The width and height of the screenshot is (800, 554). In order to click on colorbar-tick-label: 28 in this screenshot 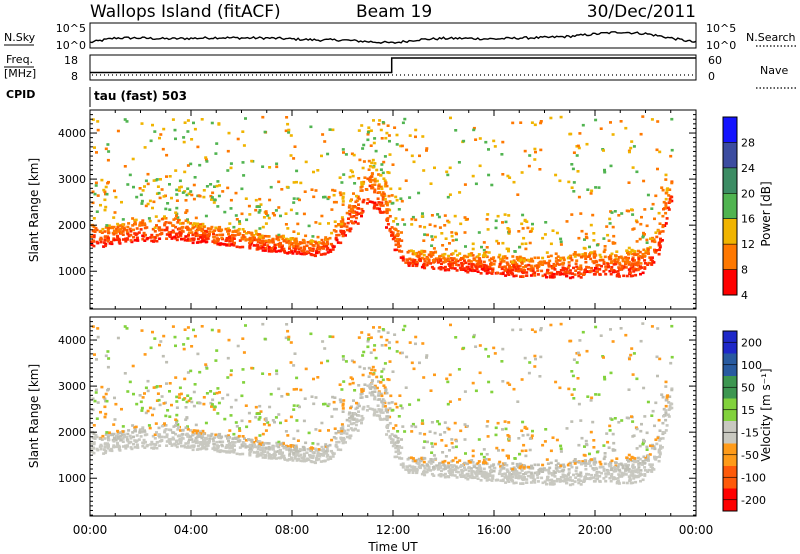, I will do `click(748, 142)`.